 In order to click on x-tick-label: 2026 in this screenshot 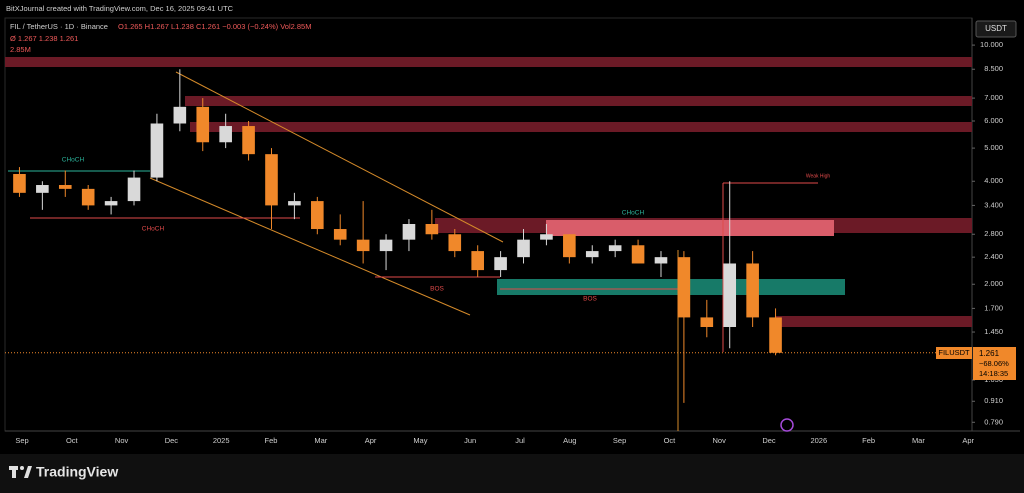, I will do `click(818, 440)`.